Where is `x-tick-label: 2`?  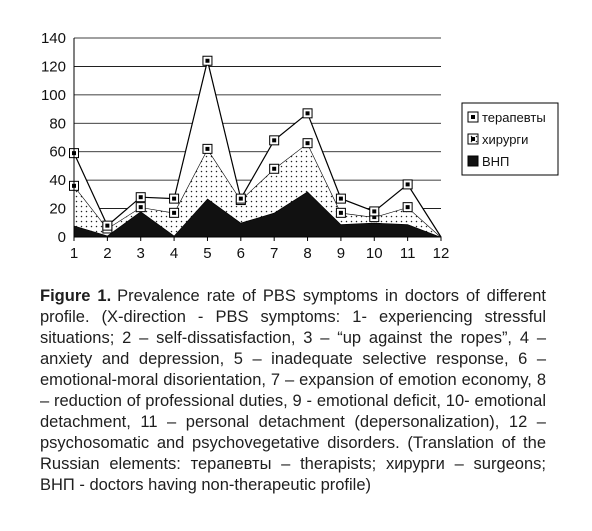
x-tick-label: 2 is located at coordinates (107, 253).